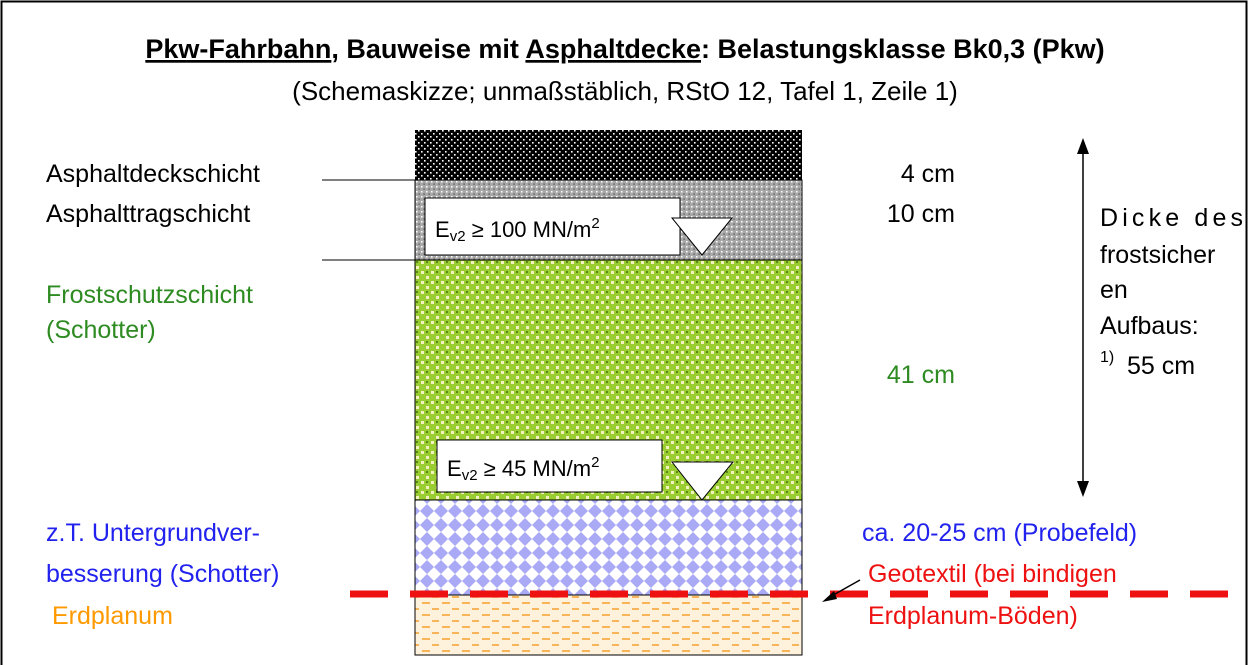 Image resolution: width=1250 pixels, height=665 pixels. I want to click on layer-label: z.T. Untergrundver-, so click(153, 533).